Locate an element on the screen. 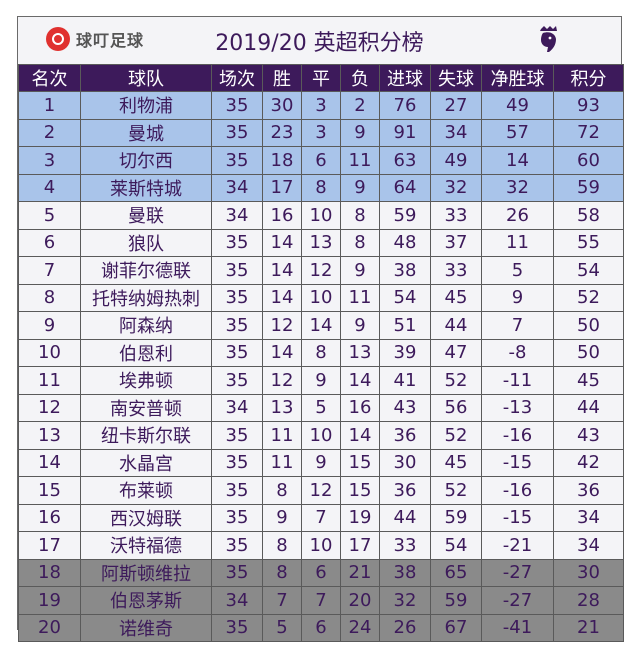  cell-points: 52 is located at coordinates (588, 297).